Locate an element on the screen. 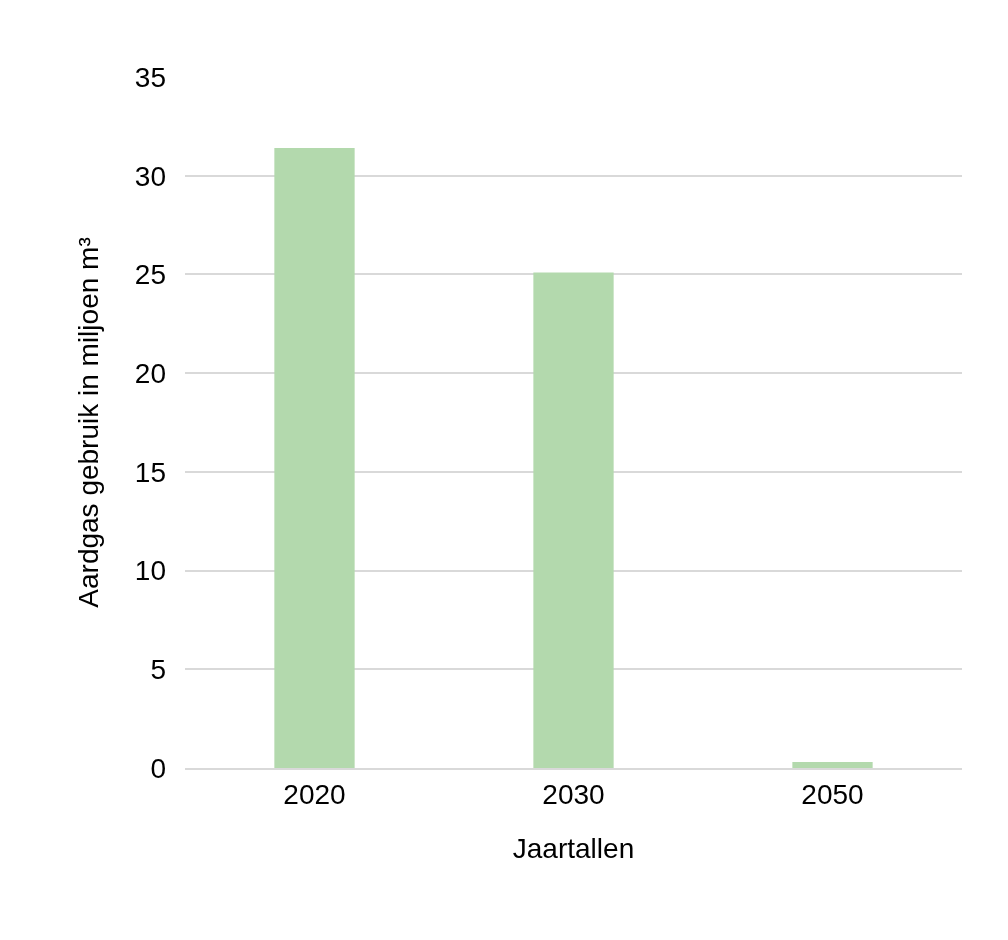 The width and height of the screenshot is (1008, 940). x-axis-title: Jaartallen is located at coordinates (573, 849).